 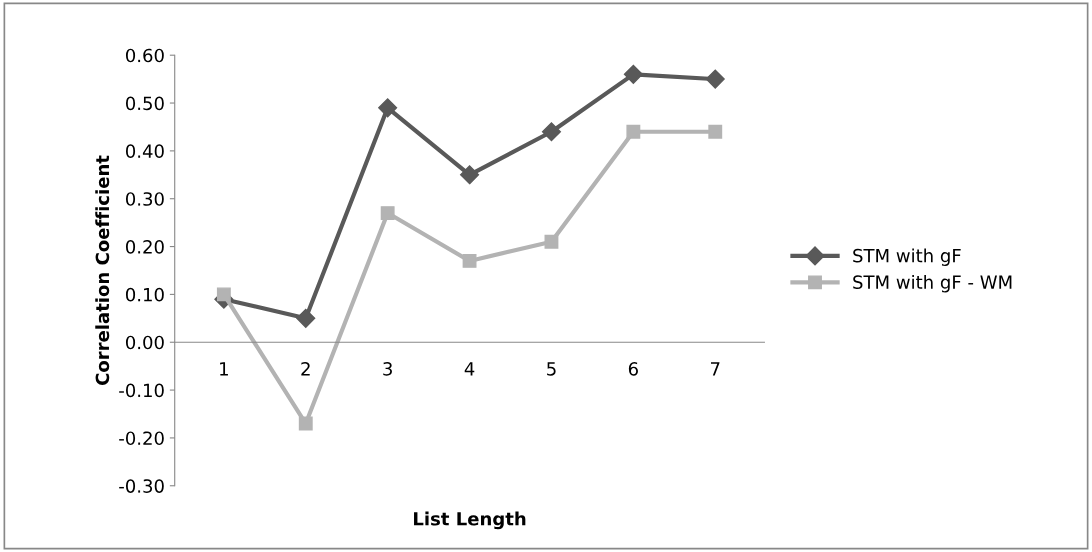 I want to click on y-tick-label: -0.10, so click(x=141, y=390).